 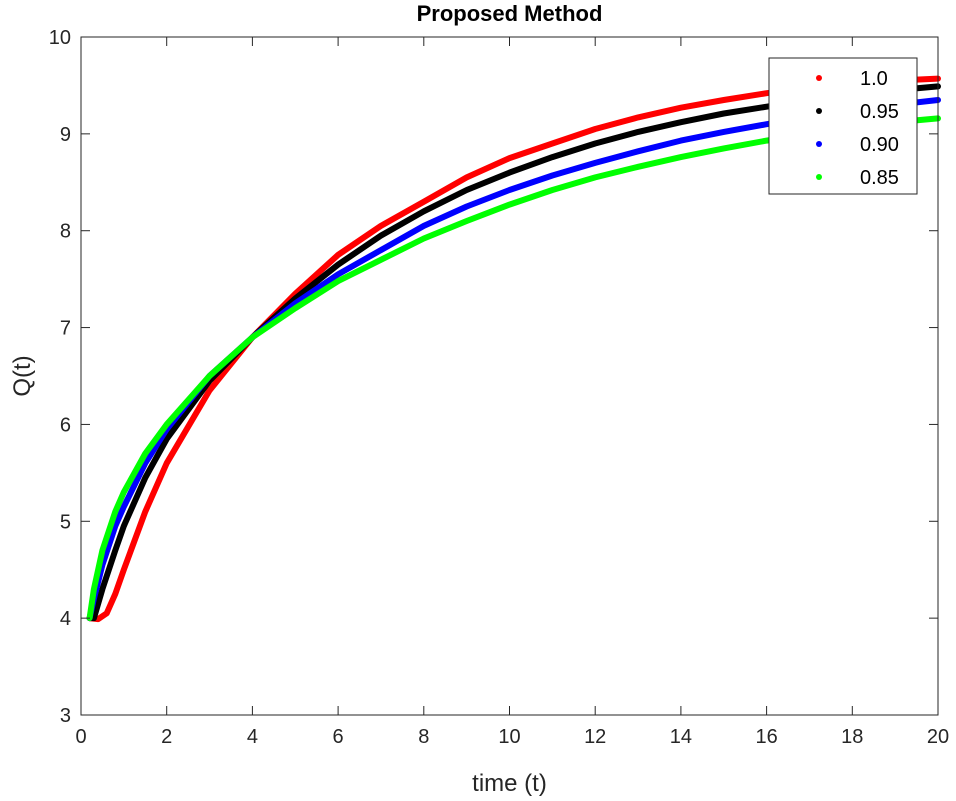 I want to click on x-tick-label-10: 20, so click(x=938, y=737).